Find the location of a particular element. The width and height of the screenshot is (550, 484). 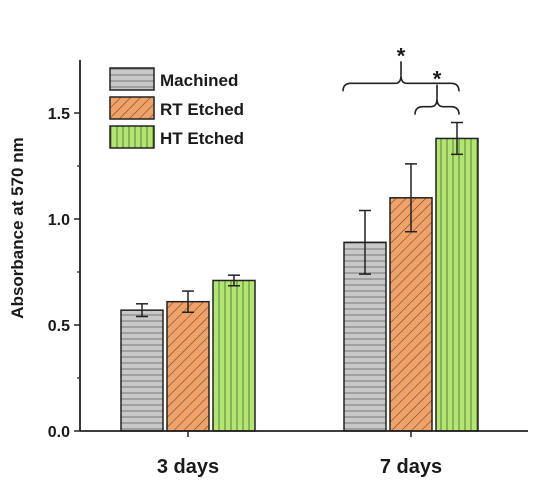

bar-machined-3-days is located at coordinates (142, 370).